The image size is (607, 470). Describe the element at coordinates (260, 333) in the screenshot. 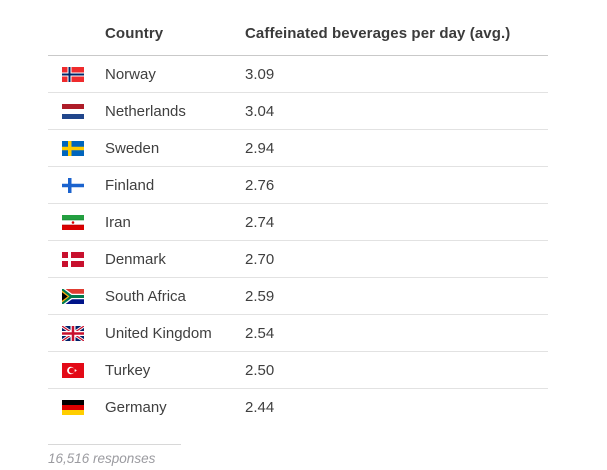

I see `beverage-value: 2.54` at that location.